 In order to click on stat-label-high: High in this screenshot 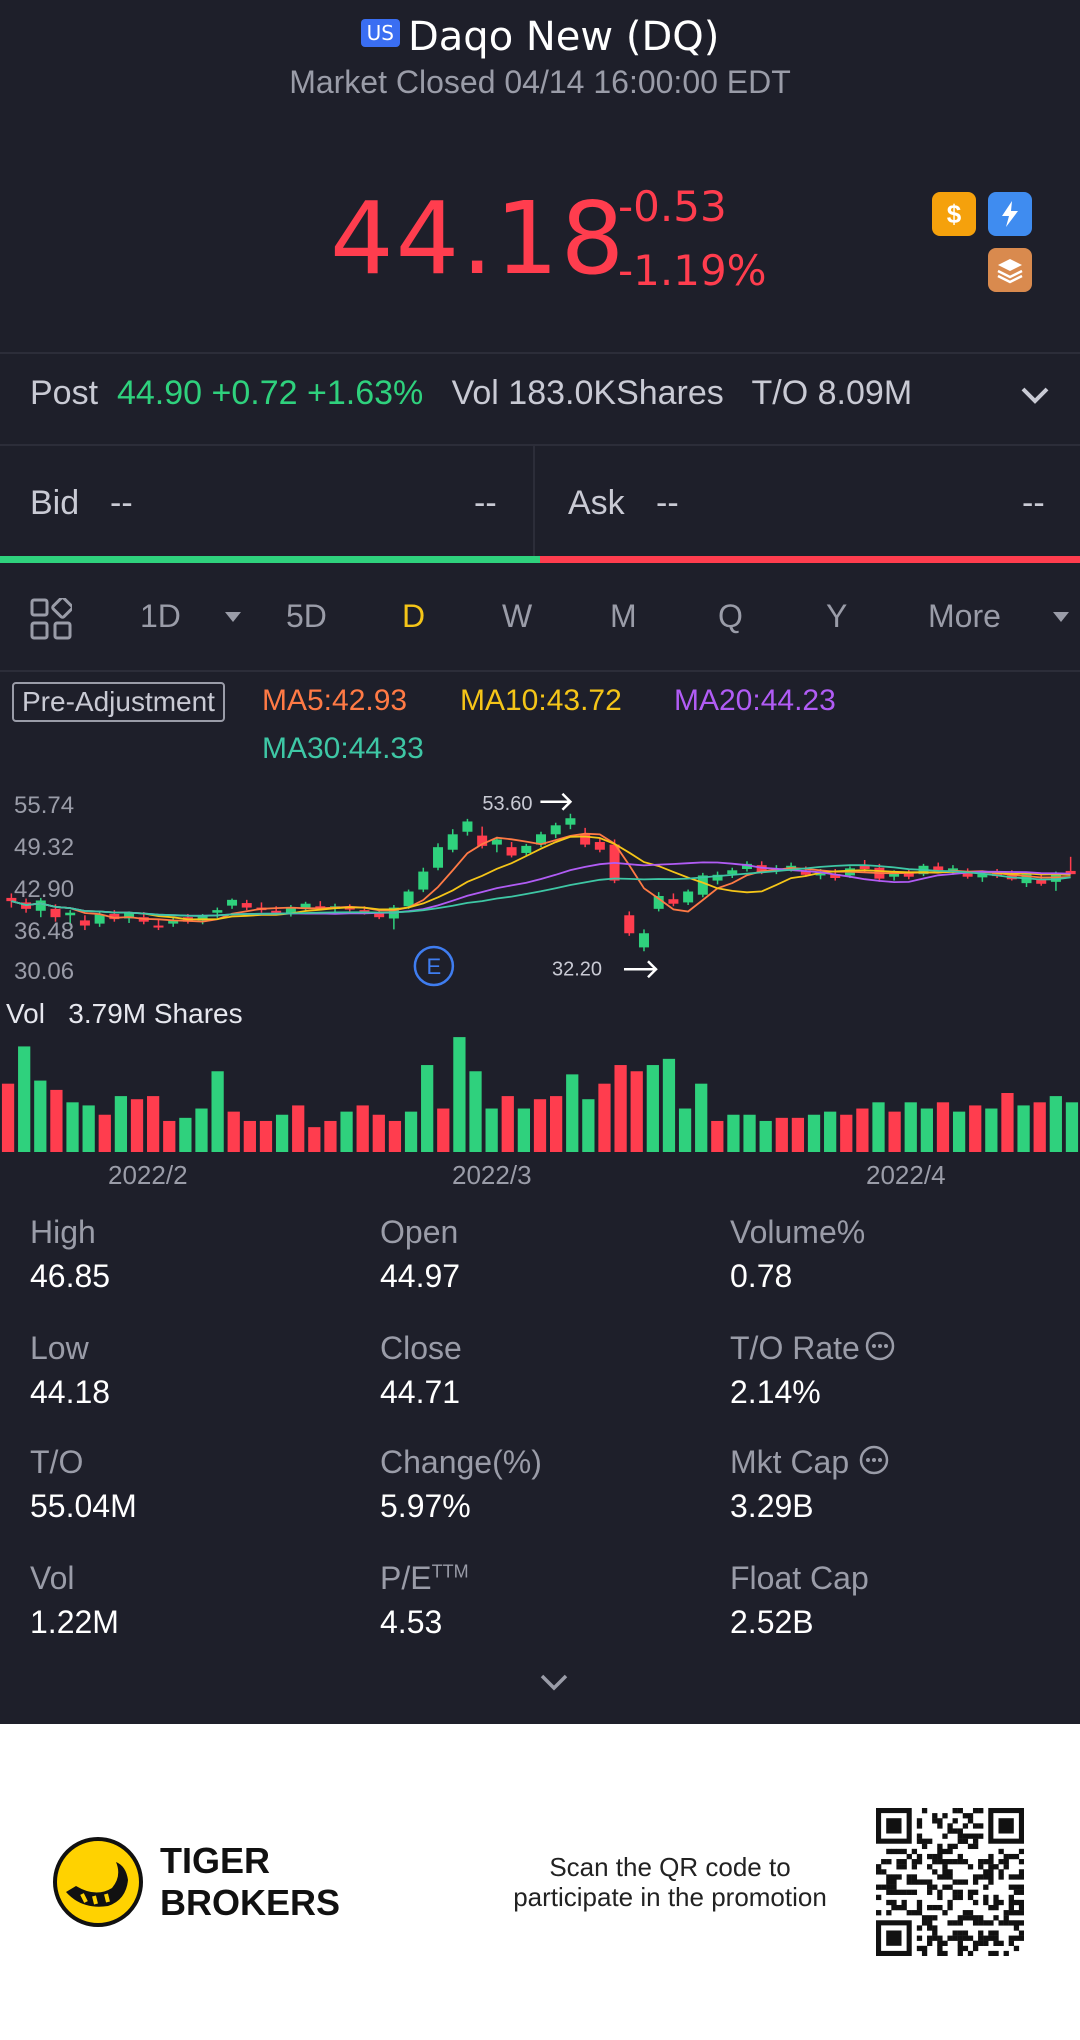, I will do `click(63, 1232)`.